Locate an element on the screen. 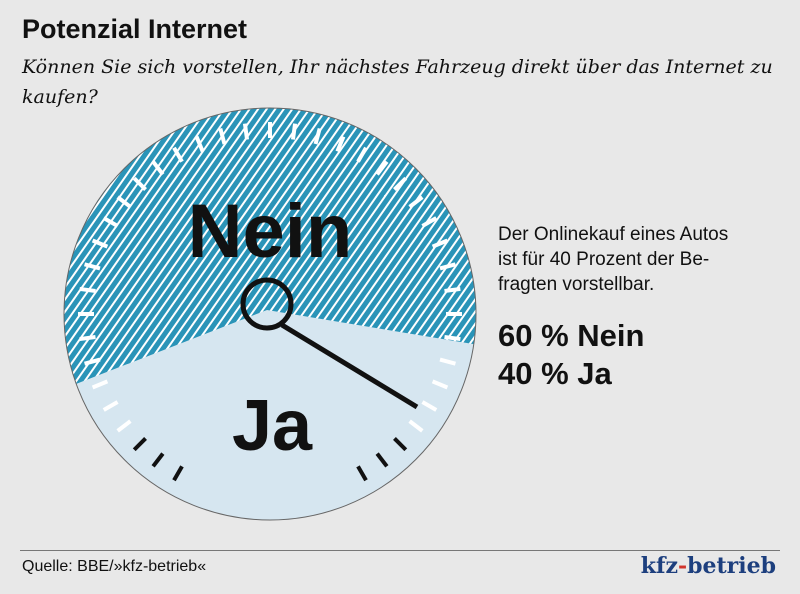  brand-logo: kfz-betrieb is located at coordinates (708, 566).